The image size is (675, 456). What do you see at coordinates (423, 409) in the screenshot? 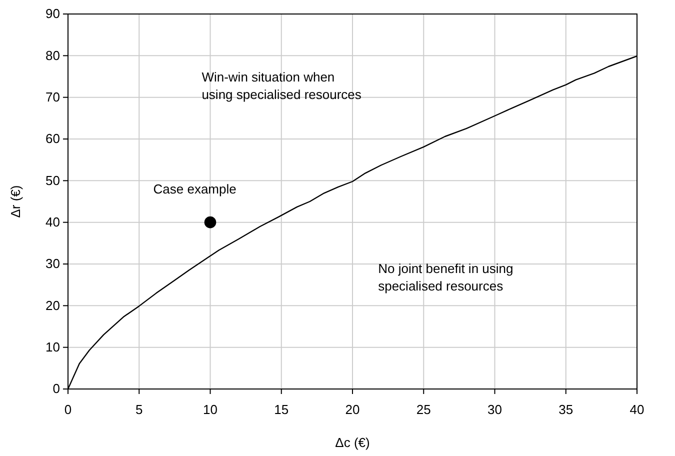
I see `x-tick-label: 25` at bounding box center [423, 409].